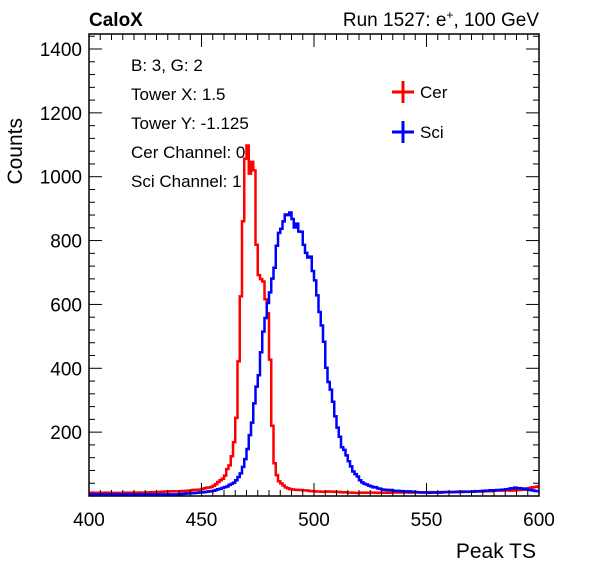 Image resolution: width=596 pixels, height=572 pixels. What do you see at coordinates (167, 65) in the screenshot?
I see `info-line: B: 3, G: 2` at bounding box center [167, 65].